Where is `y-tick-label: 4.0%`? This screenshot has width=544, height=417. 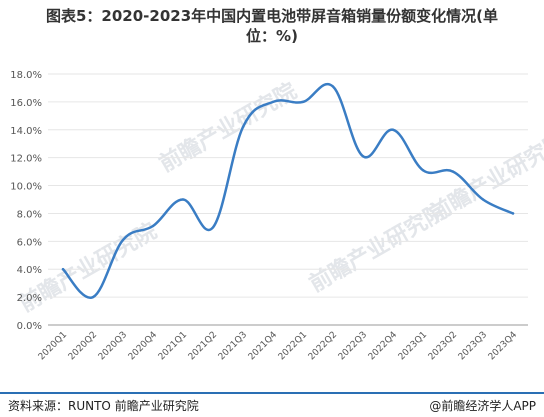 y-tick-label: 4.0% is located at coordinates (29, 270).